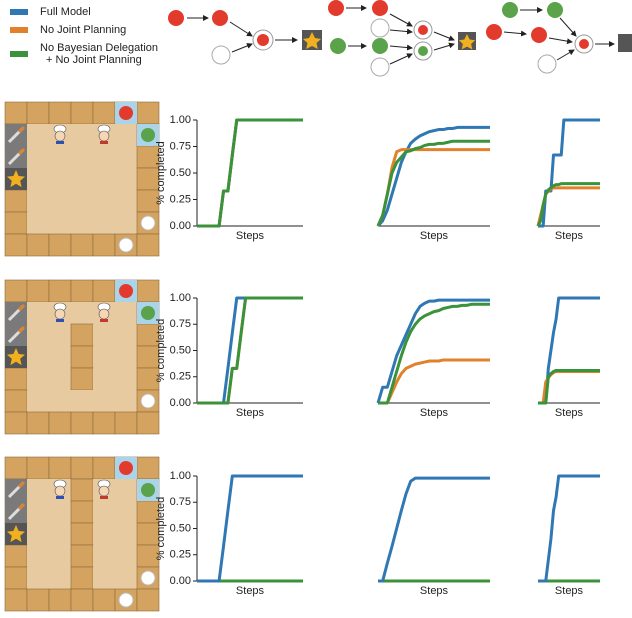 This screenshot has width=632, height=618. I want to click on legend-swatch, so click(19, 12).